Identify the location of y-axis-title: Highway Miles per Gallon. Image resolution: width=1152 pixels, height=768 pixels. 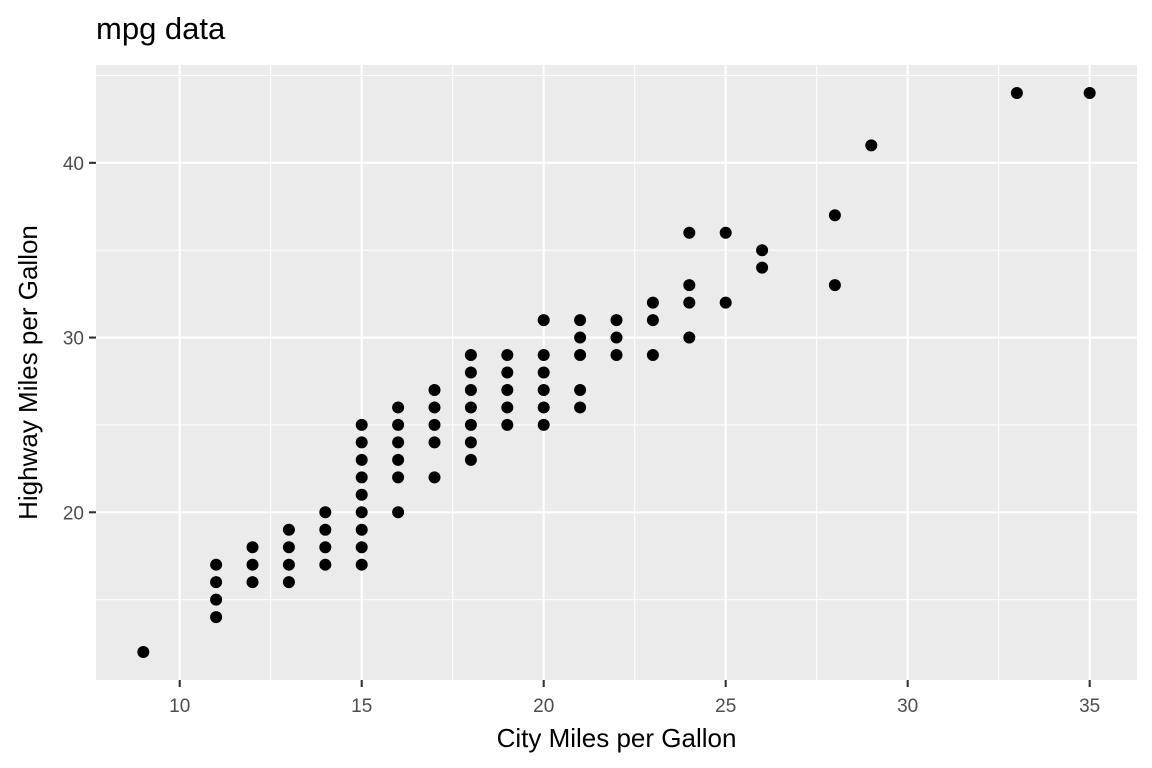
(28, 372).